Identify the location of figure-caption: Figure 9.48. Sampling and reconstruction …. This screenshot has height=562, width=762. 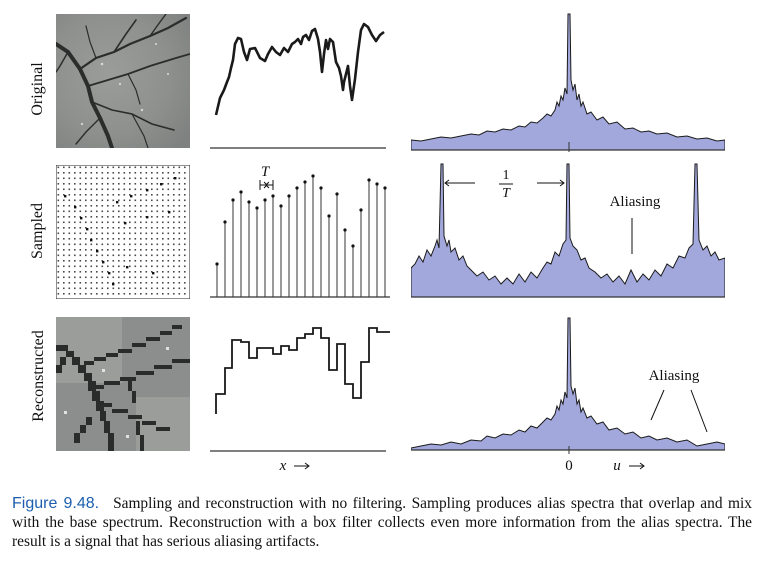
(382, 522).